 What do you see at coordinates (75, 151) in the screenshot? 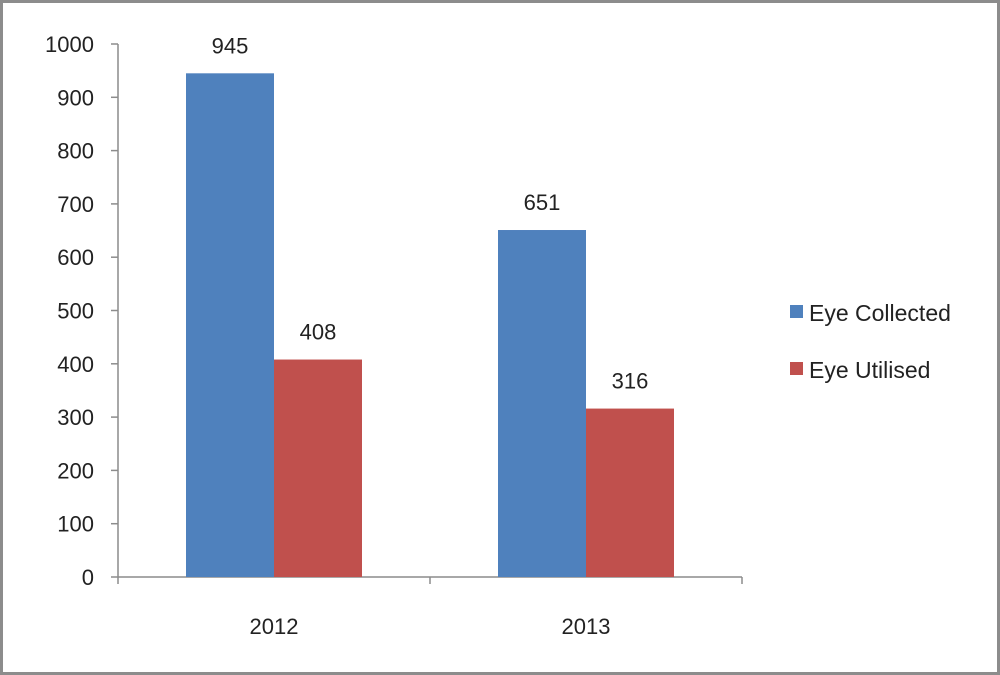
I see `y-tick-label: 800` at bounding box center [75, 151].